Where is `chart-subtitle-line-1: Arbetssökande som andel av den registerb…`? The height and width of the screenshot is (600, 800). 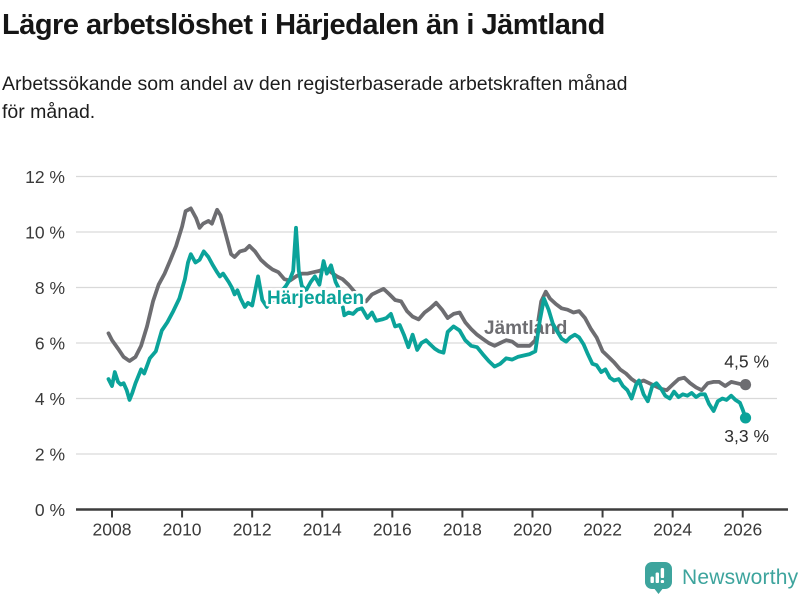
chart-subtitle-line-1: Arbetssökande som andel av den registerb… is located at coordinates (315, 84).